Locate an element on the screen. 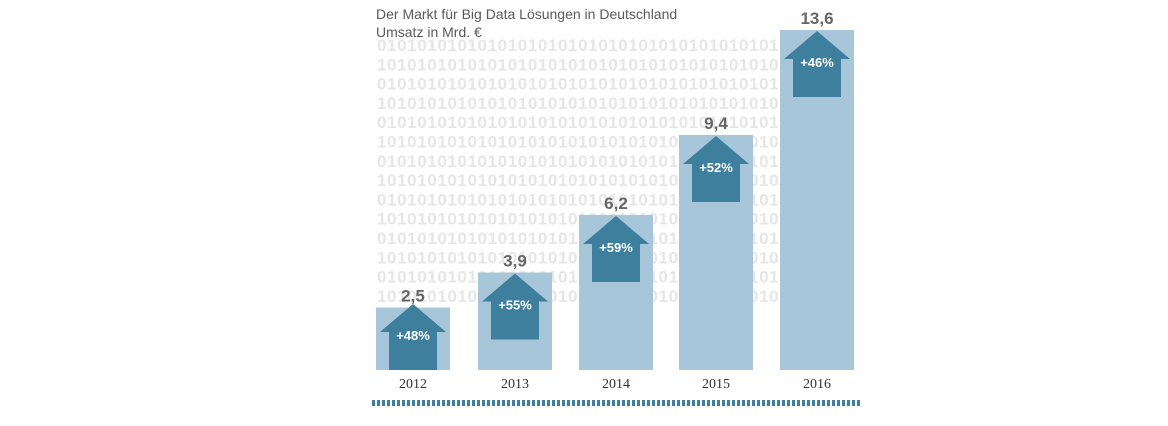  value-label: 6,2 is located at coordinates (616, 203).